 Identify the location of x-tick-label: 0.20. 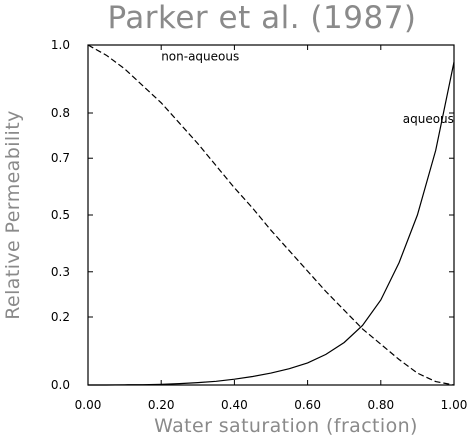
(161, 405).